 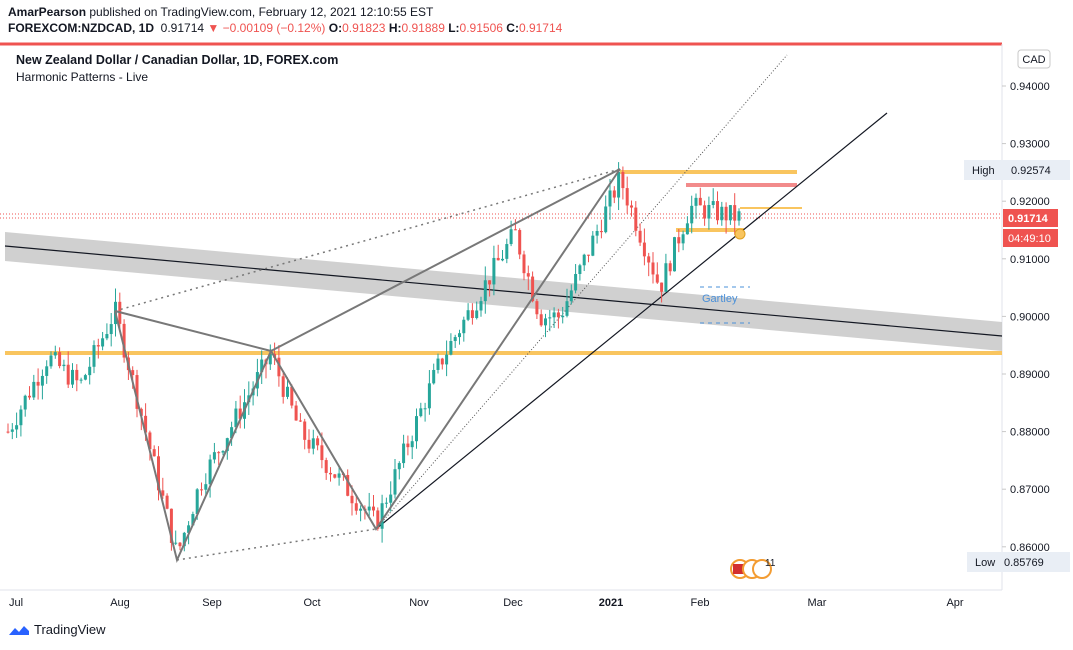 I want to click on canada-flag-icon, so click(x=740, y=569).